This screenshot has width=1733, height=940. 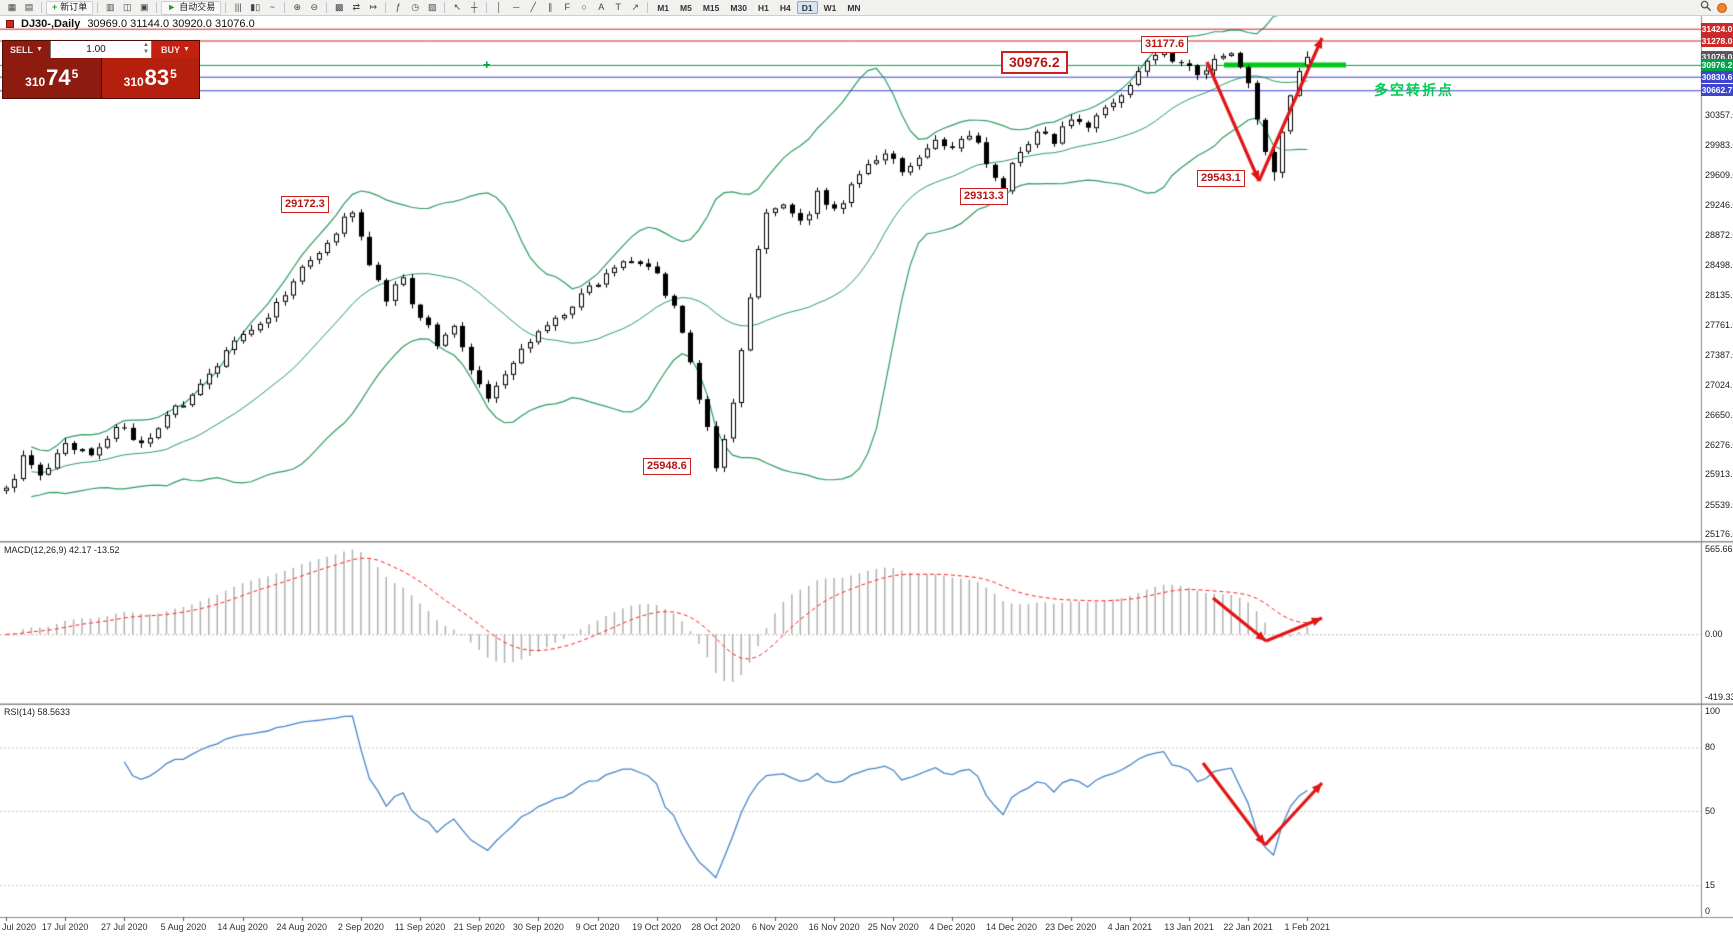 I want to click on price-scale-label: 27387.0, so click(x=1719, y=355).